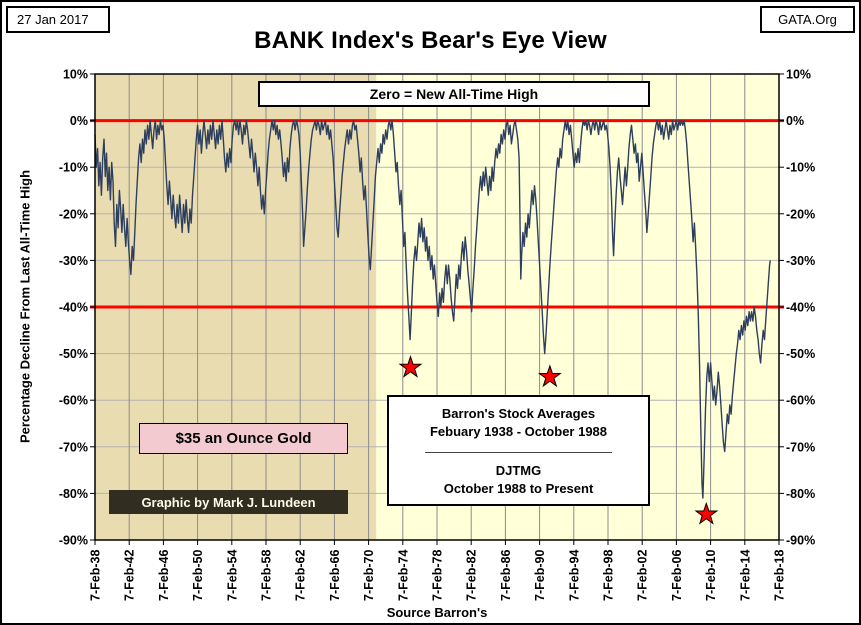 This screenshot has width=861, height=625. What do you see at coordinates (800, 354) in the screenshot?
I see `y-tick-label-right: -50%` at bounding box center [800, 354].